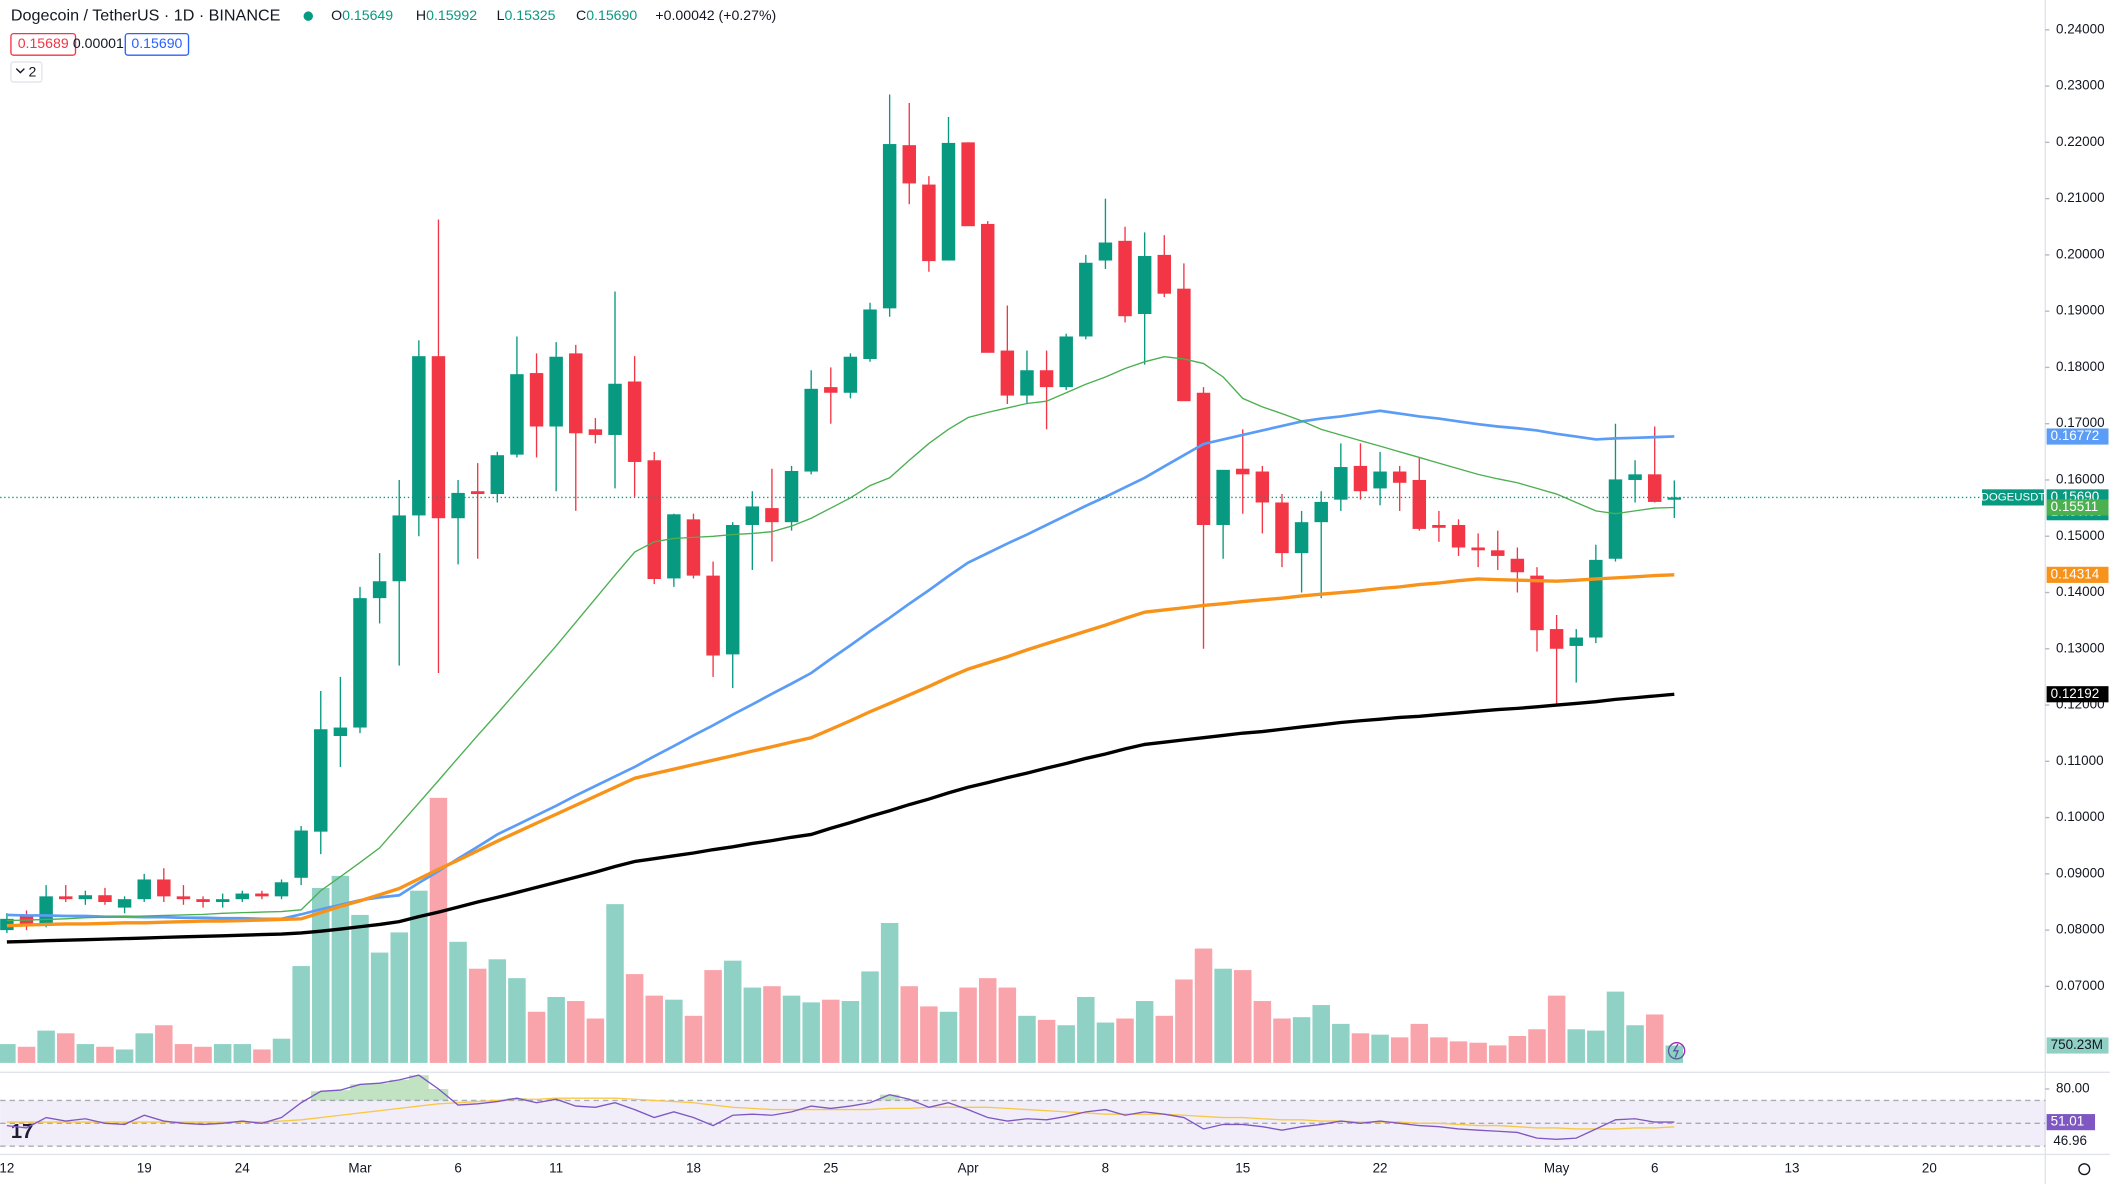  What do you see at coordinates (2071, 1122) in the screenshot?
I see `rsi-badge` at bounding box center [2071, 1122].